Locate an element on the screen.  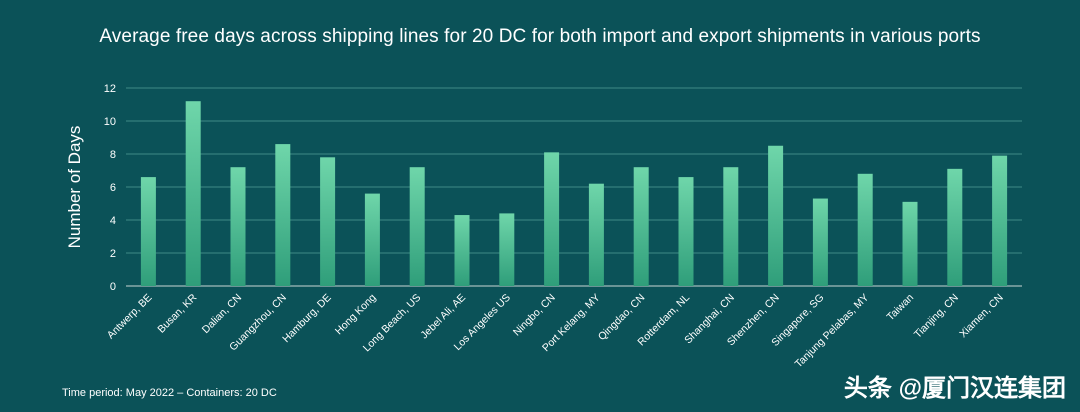
y-tick-label: 4 is located at coordinates (113, 221).